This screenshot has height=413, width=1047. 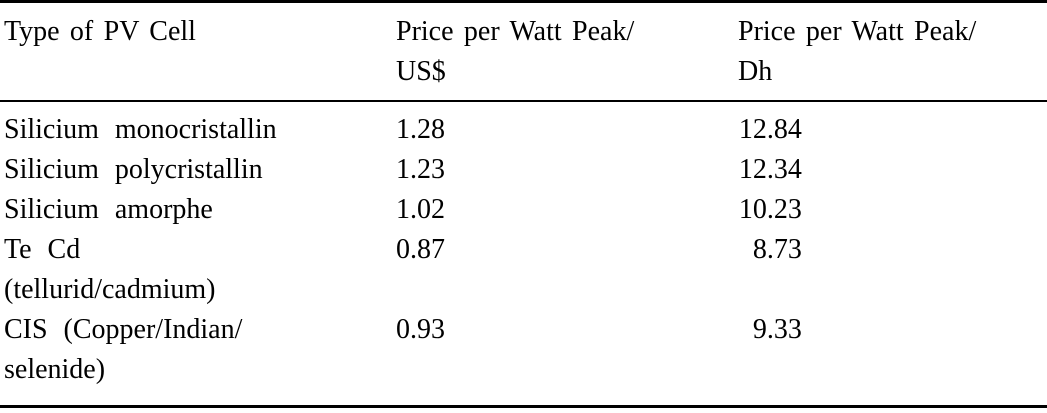 What do you see at coordinates (420, 129) in the screenshot?
I see `cell-price-usd: 1.28` at bounding box center [420, 129].